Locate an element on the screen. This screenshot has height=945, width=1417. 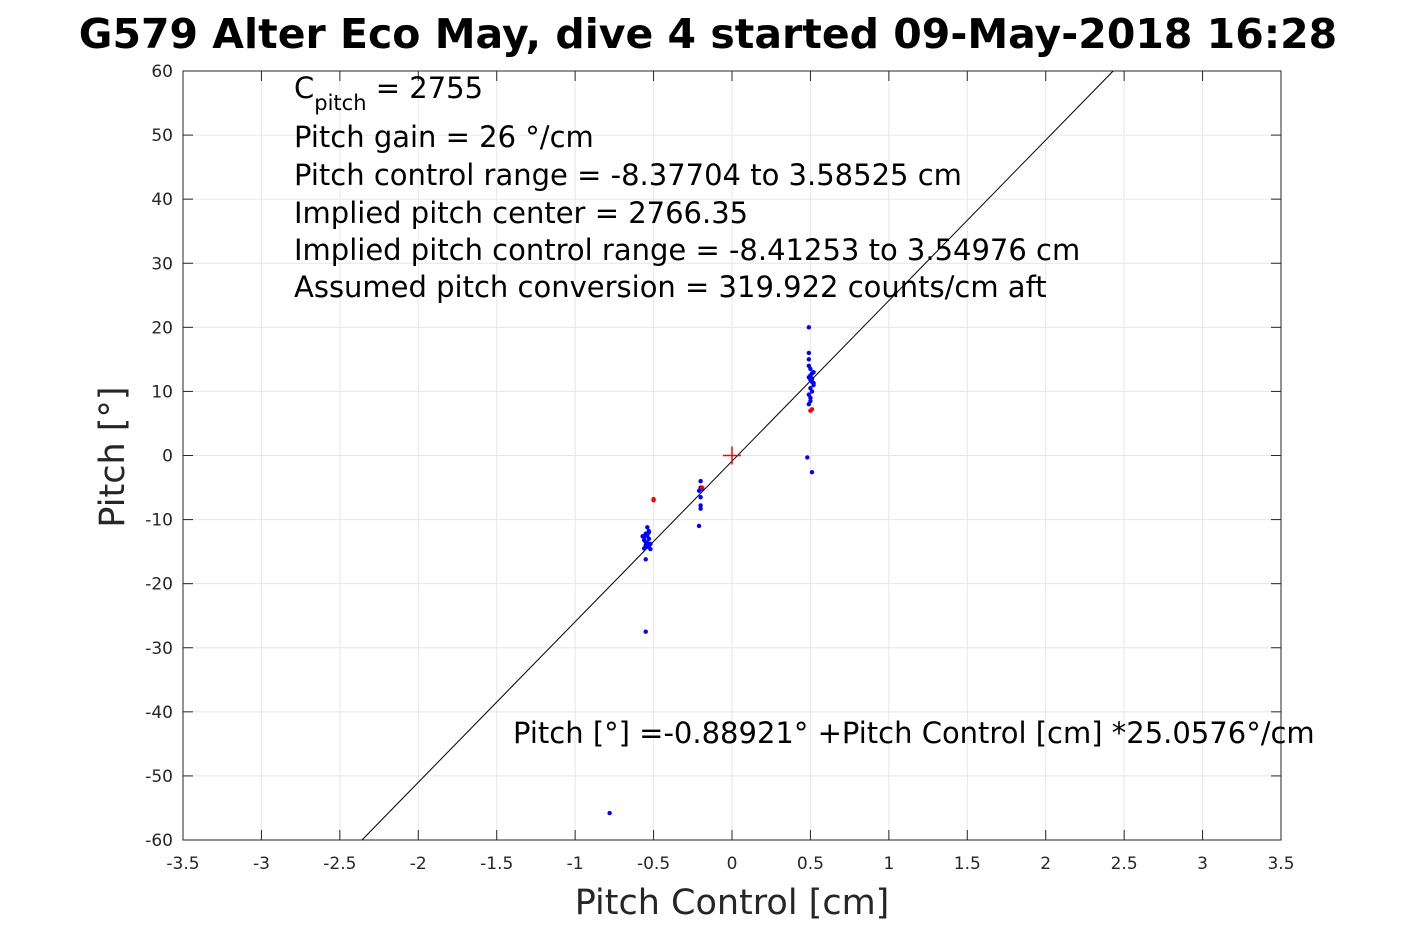
x-tick-label: 0.5 is located at coordinates (810, 864).